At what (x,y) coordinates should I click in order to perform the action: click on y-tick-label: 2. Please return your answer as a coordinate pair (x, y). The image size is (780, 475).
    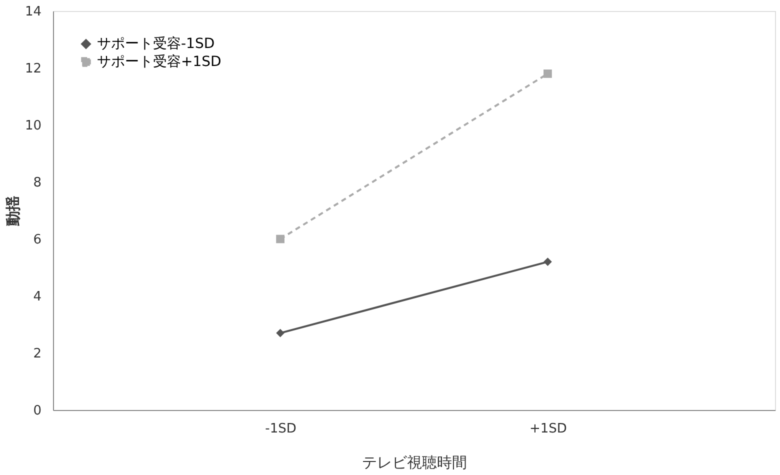
    Looking at the image, I should click on (37, 354).